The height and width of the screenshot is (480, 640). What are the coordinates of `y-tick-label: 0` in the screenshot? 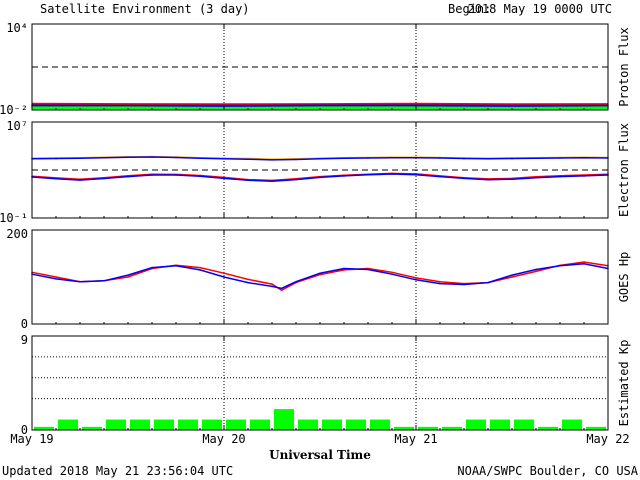 It's located at (24, 430).